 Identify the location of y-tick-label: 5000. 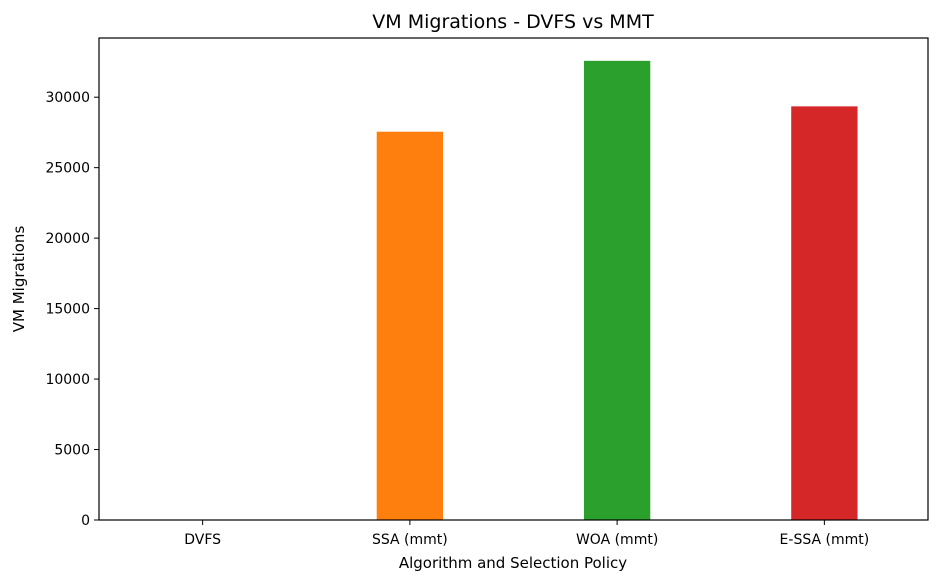
(72, 451).